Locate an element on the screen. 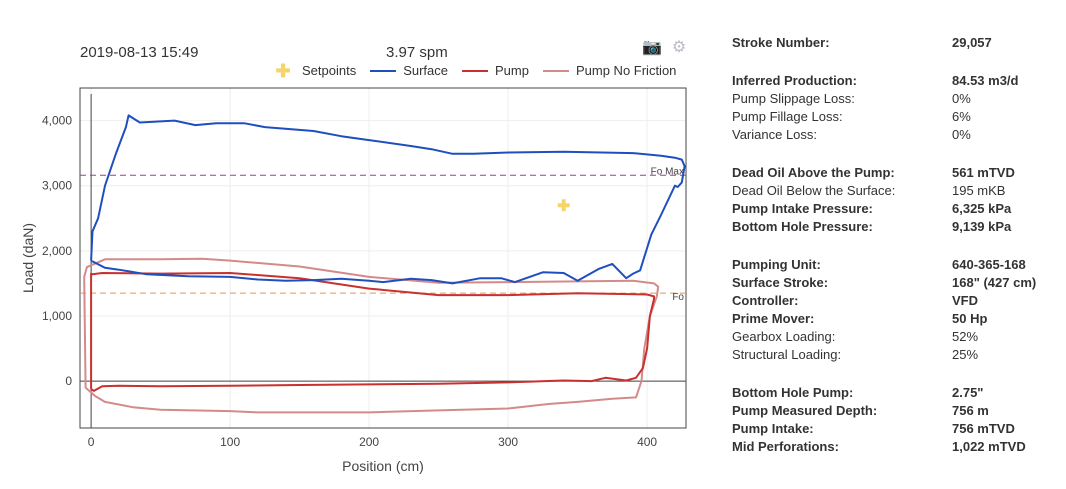  cross-icon: ✚ is located at coordinates (283, 70).